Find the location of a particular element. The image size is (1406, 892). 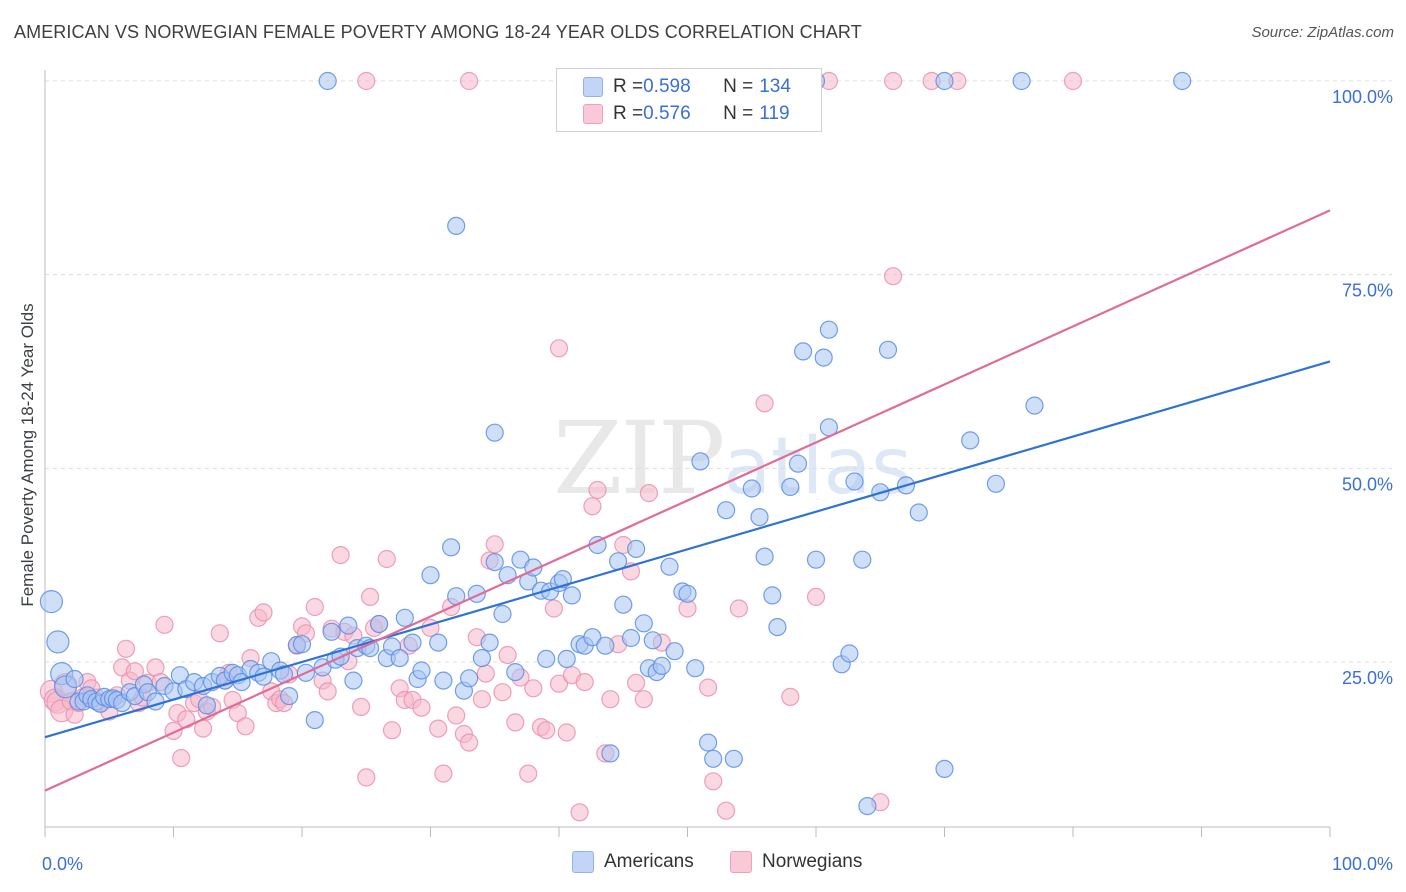

norwegians-n-value: 119 is located at coordinates (774, 113).